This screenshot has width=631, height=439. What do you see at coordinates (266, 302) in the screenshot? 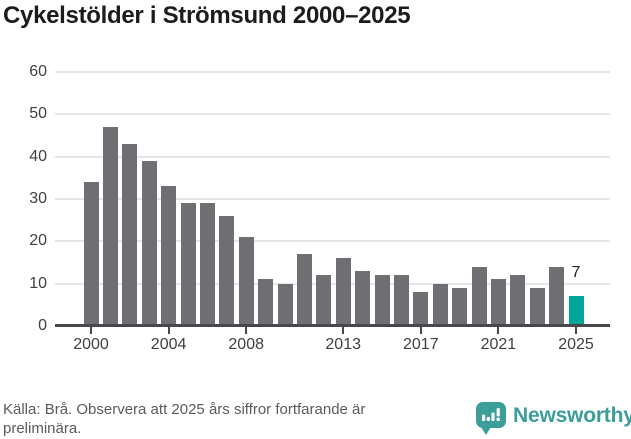
I see `bar-2009` at bounding box center [266, 302].